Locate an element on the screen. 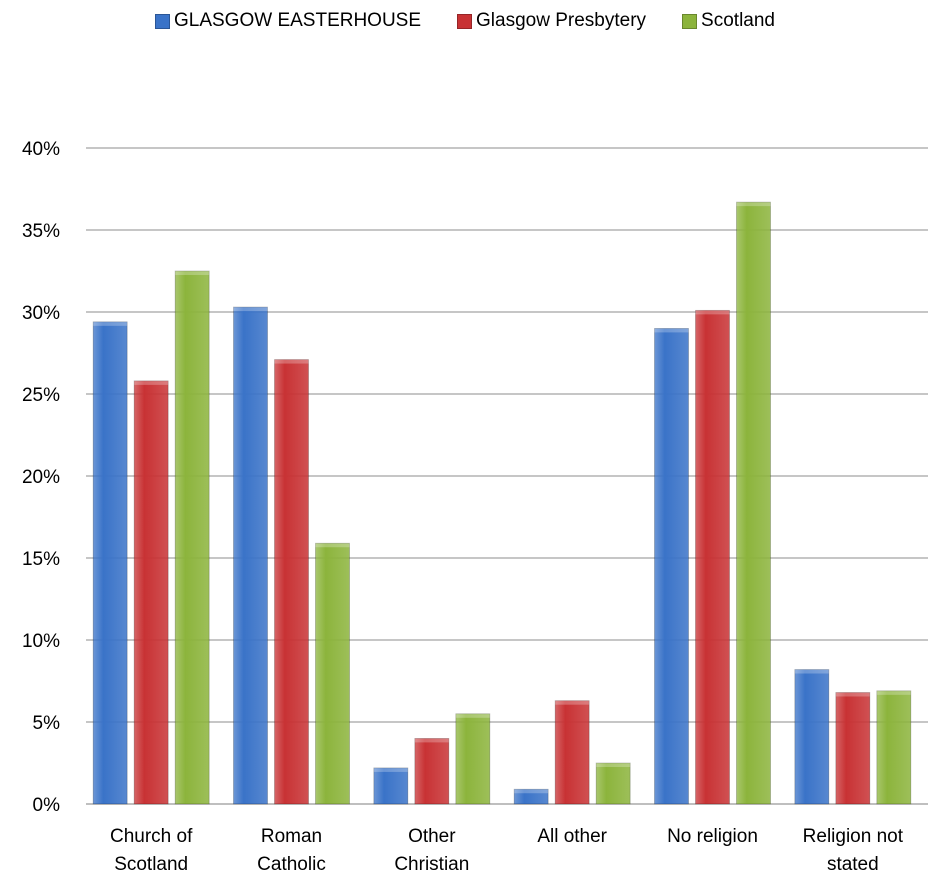 Image resolution: width=930 pixels, height=875 pixels. y-tick-label: 10% is located at coordinates (41, 641).